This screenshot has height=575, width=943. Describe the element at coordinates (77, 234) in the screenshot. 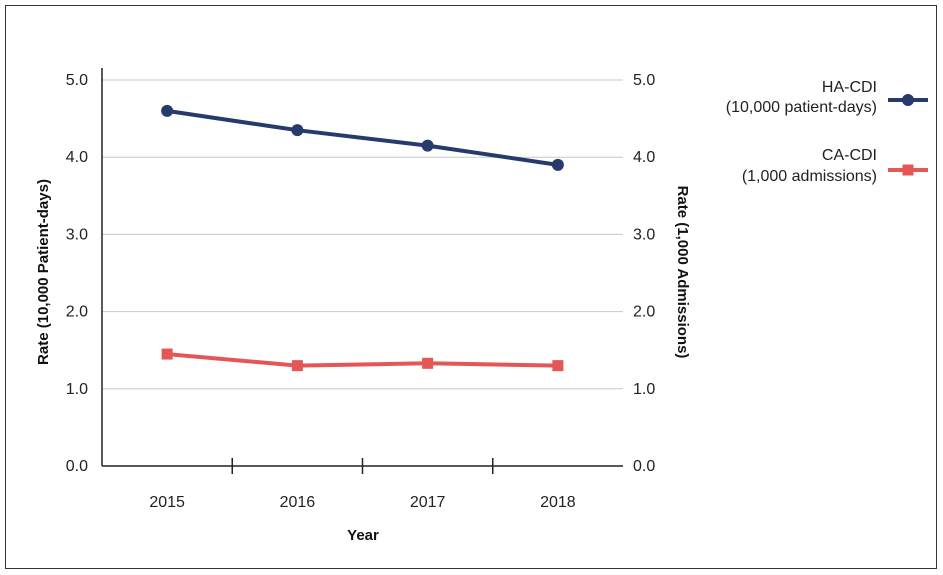

I see `left-y-tick-label: 3.0` at that location.